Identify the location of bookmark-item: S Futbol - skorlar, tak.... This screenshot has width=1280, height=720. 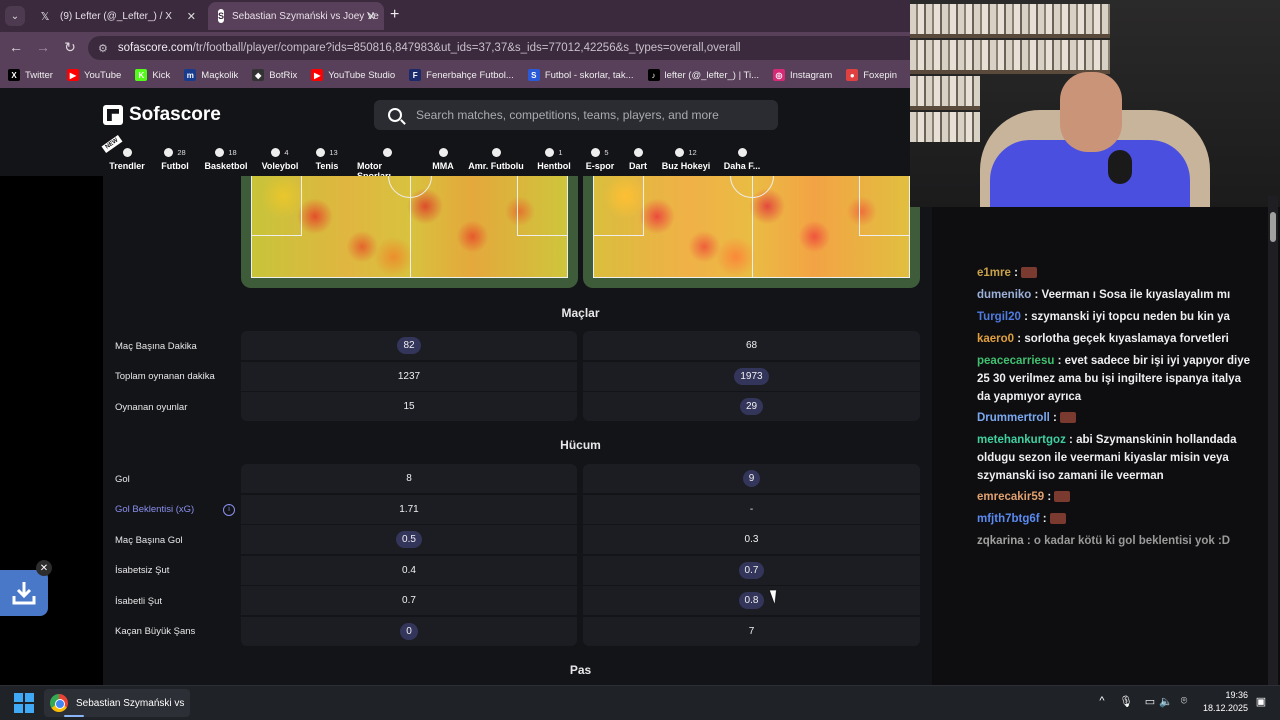
(580, 75).